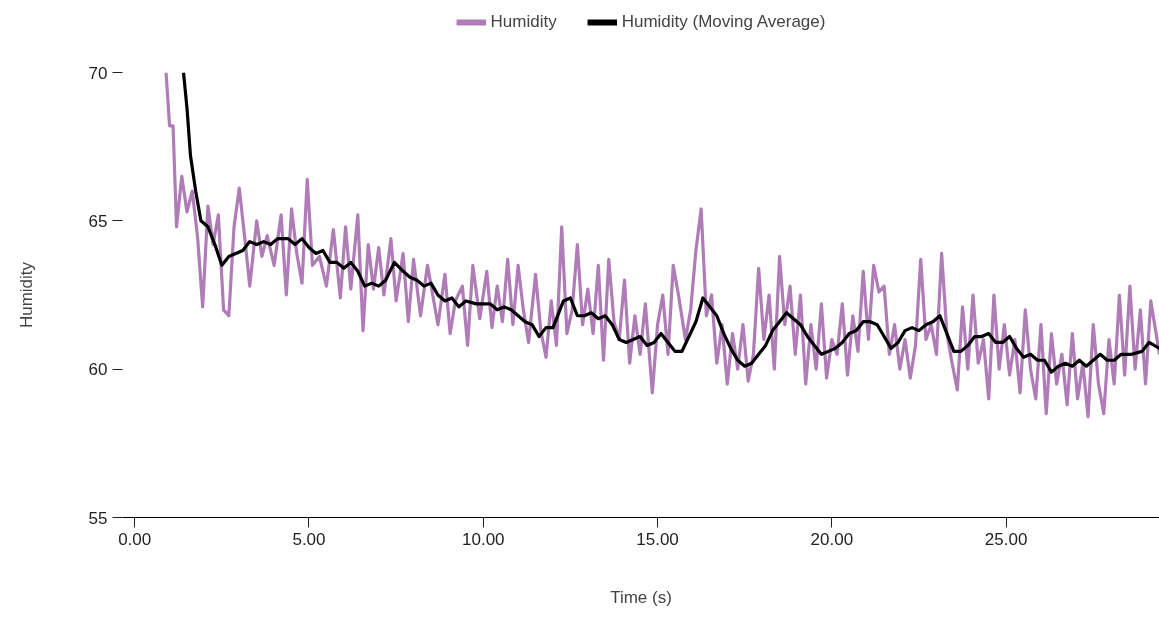 This screenshot has width=1159, height=629. I want to click on x-tick-label: 15.00, so click(657, 539).